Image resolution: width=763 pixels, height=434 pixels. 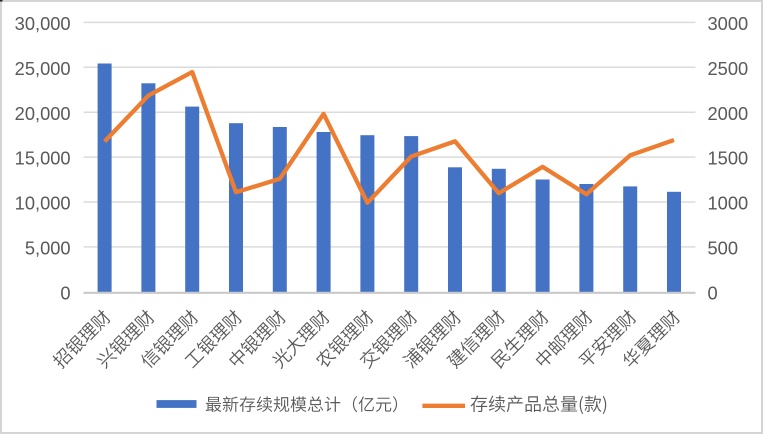 I want to click on svg-text: 1500, so click(x=728, y=158).